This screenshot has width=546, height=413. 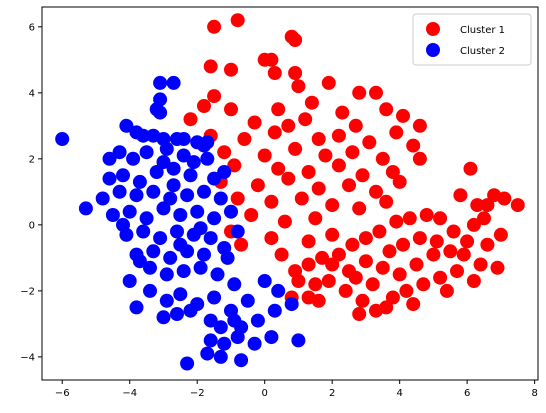 I want to click on x-axis: −6 −4 −2 0 2 4 6 8, so click(x=296, y=389).